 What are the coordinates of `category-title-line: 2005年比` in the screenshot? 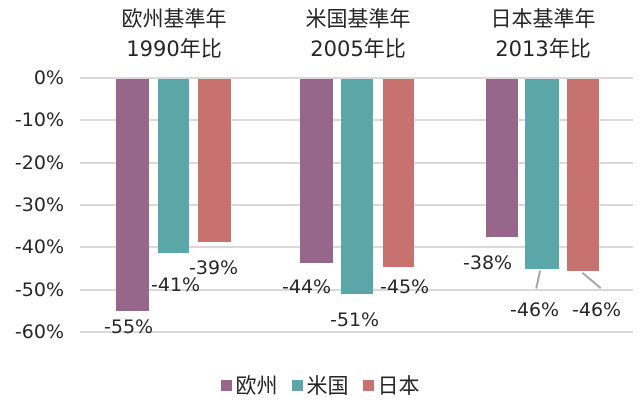 It's located at (358, 49).